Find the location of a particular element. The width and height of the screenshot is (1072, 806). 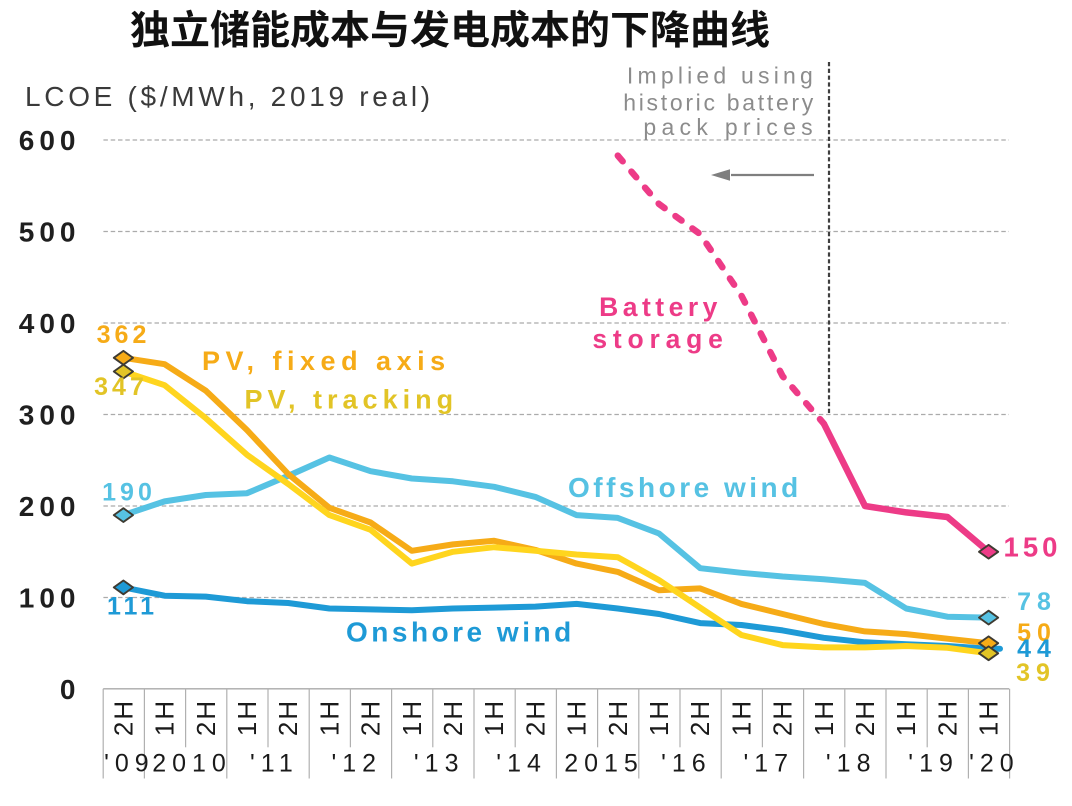

svg-text: 111 is located at coordinates (132, 607).